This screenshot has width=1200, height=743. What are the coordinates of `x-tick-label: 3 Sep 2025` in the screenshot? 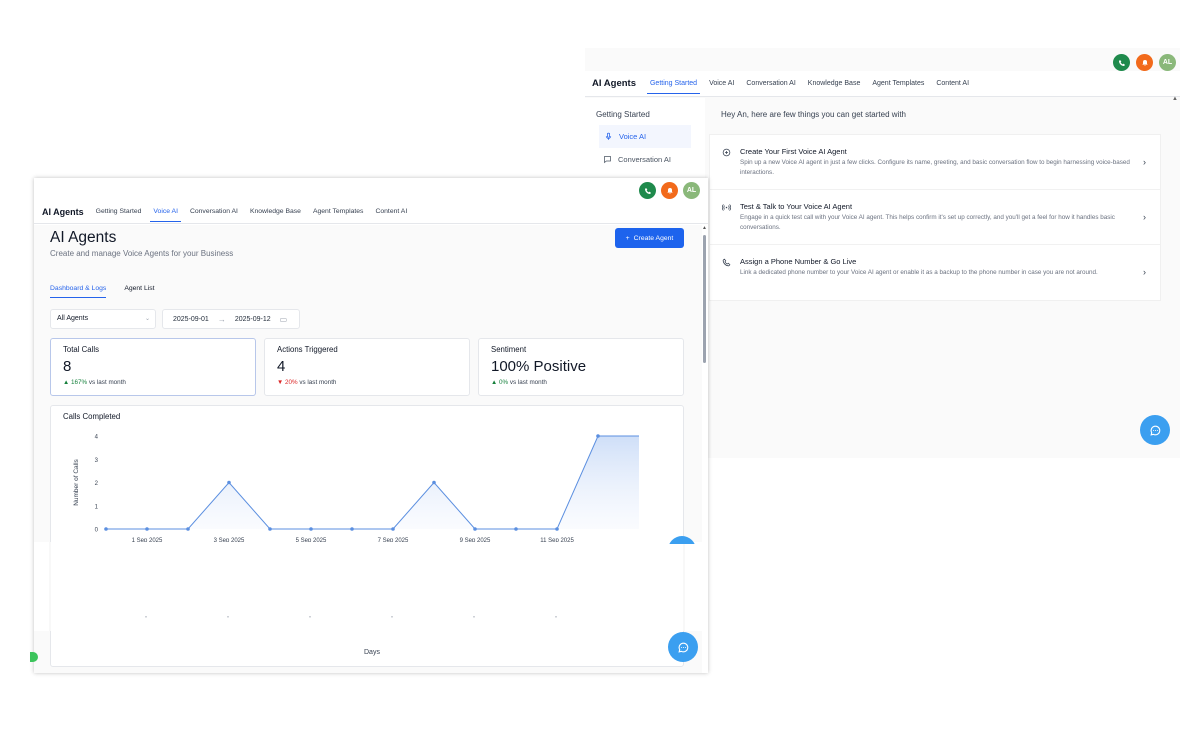 It's located at (229, 541).